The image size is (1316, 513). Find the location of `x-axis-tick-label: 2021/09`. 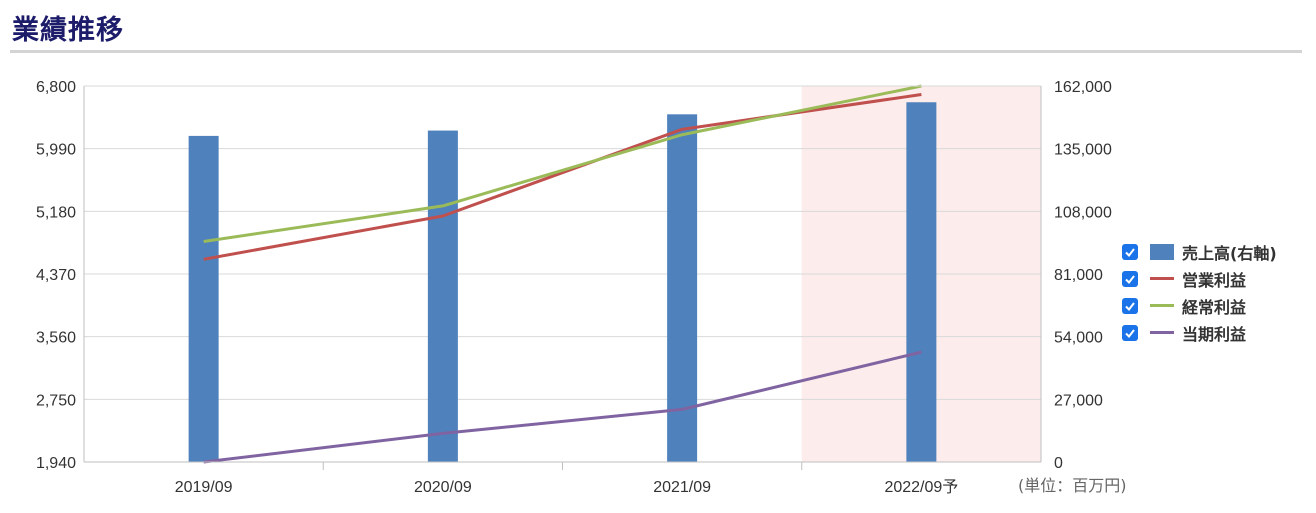

x-axis-tick-label: 2021/09 is located at coordinates (682, 487).